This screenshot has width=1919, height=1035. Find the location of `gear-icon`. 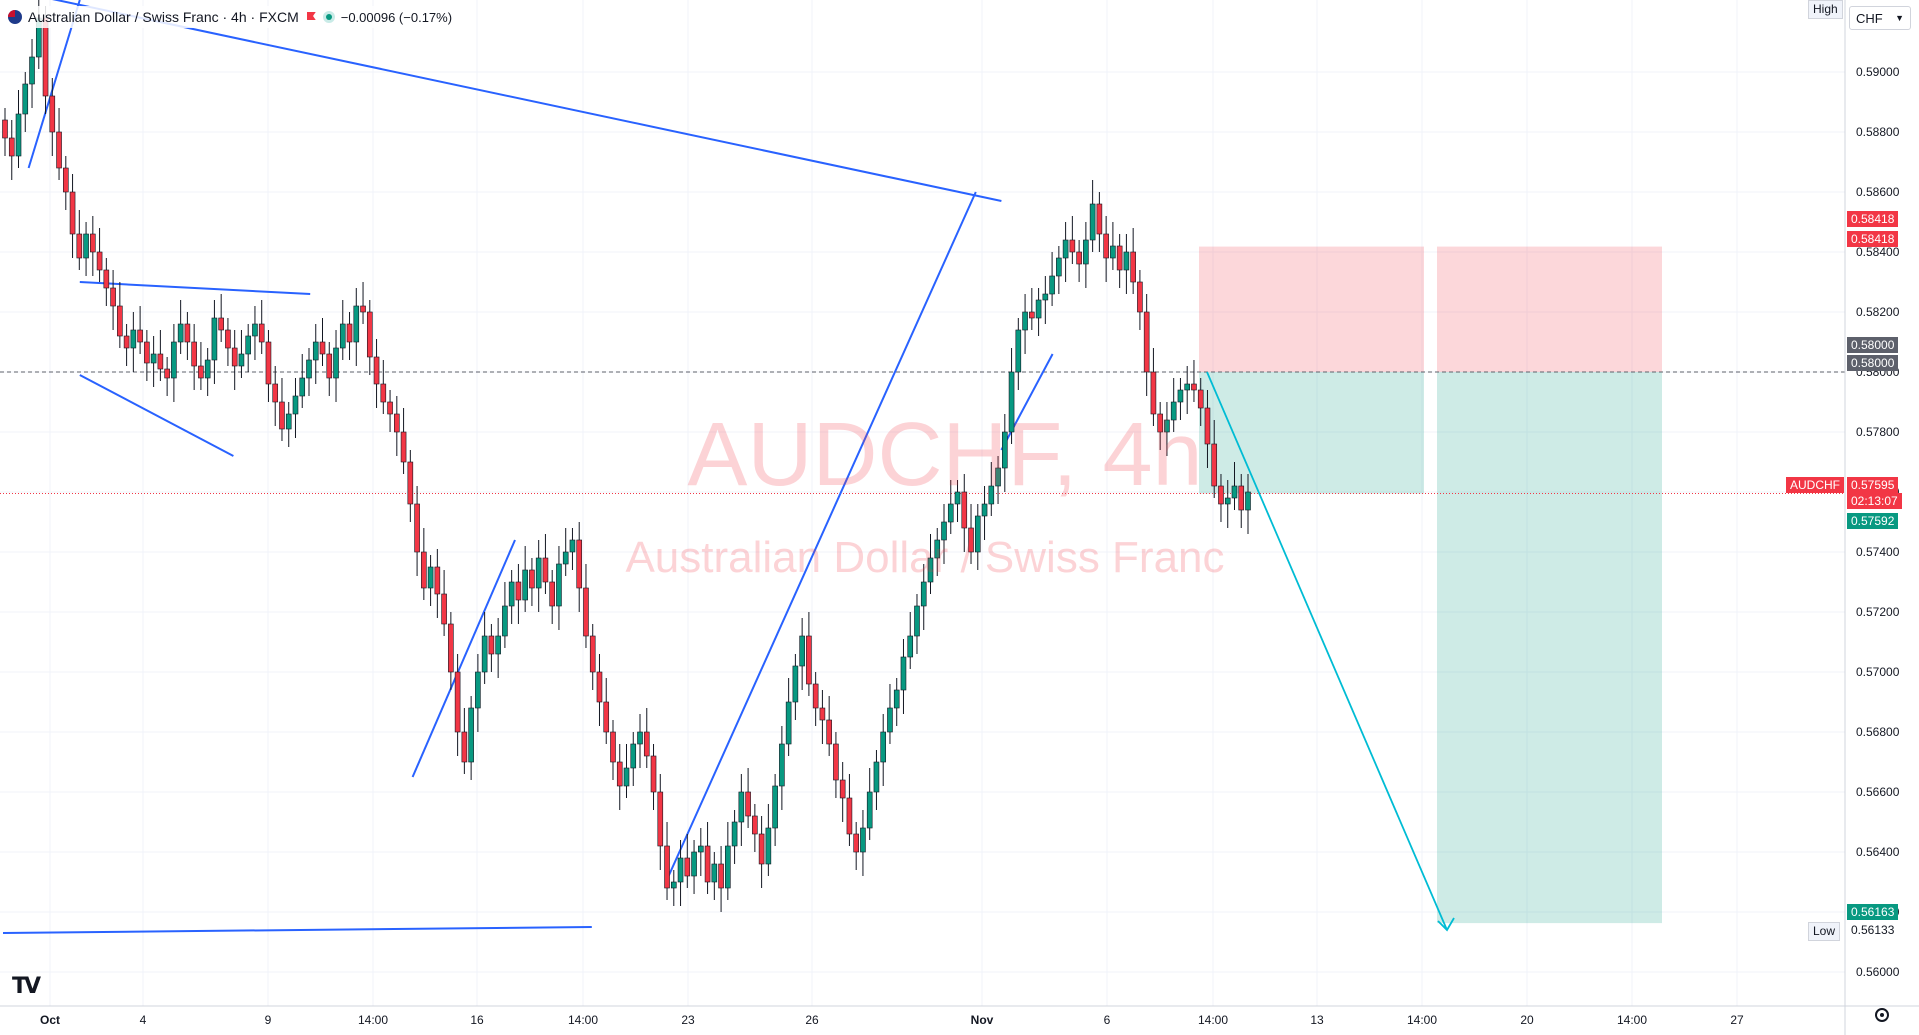

gear-icon is located at coordinates (1882, 1015).